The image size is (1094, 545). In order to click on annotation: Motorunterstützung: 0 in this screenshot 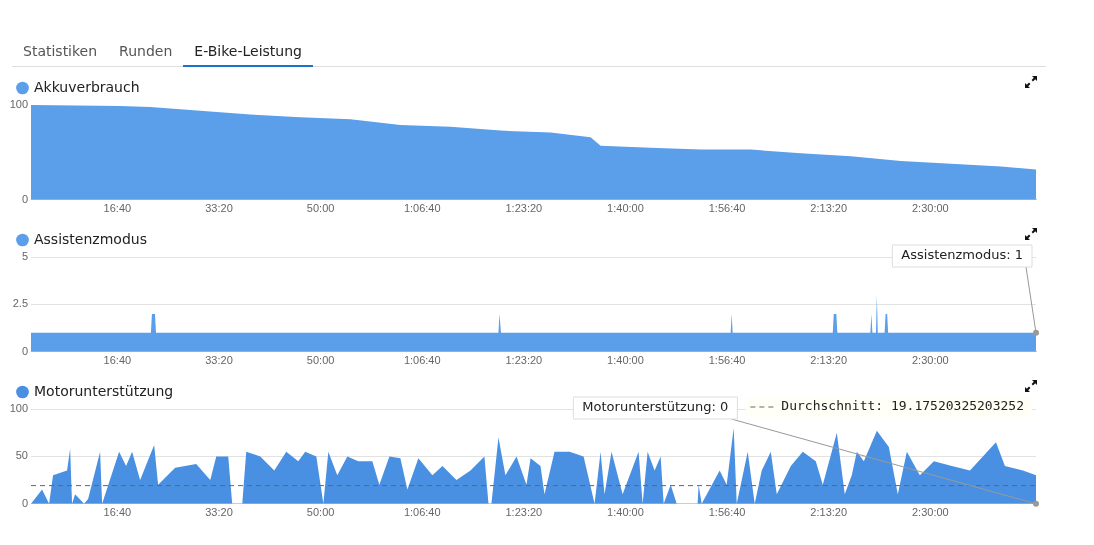, I will do `click(655, 407)`.